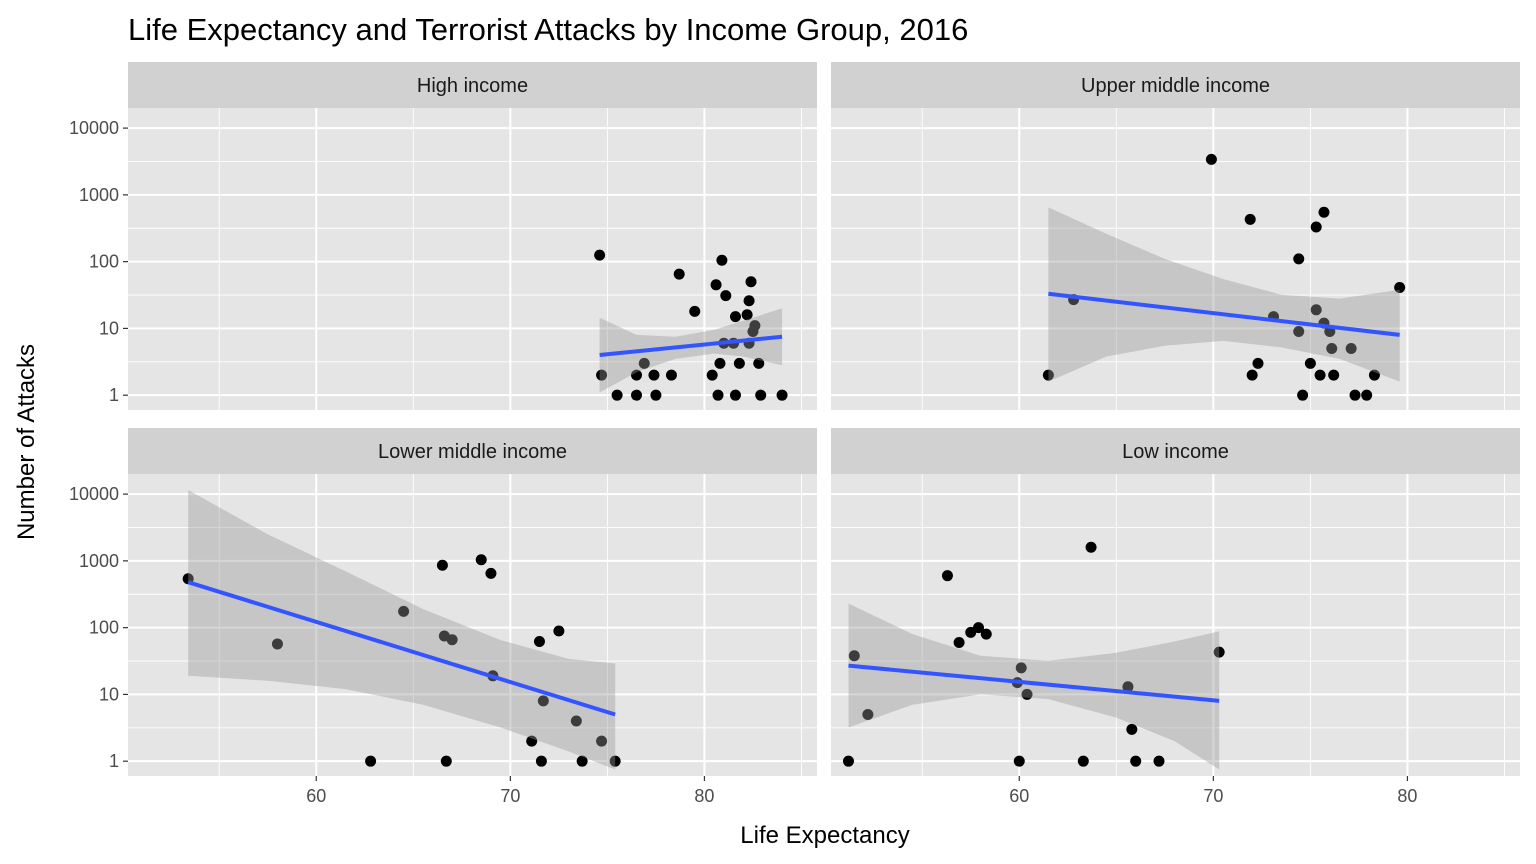  What do you see at coordinates (114, 395) in the screenshot?
I see `y-tick-label: 1` at bounding box center [114, 395].